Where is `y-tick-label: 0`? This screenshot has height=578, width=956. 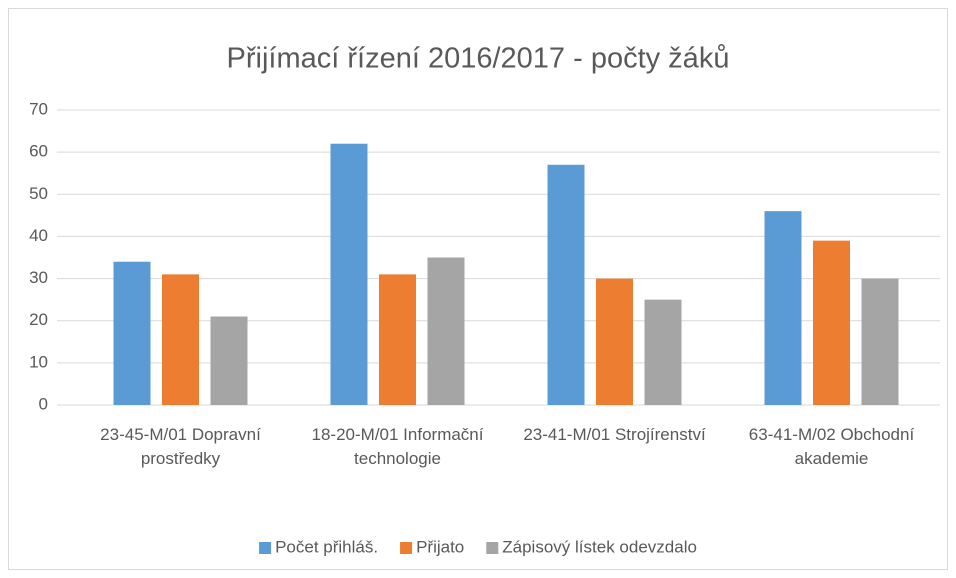
y-tick-label: 0 is located at coordinates (43, 403).